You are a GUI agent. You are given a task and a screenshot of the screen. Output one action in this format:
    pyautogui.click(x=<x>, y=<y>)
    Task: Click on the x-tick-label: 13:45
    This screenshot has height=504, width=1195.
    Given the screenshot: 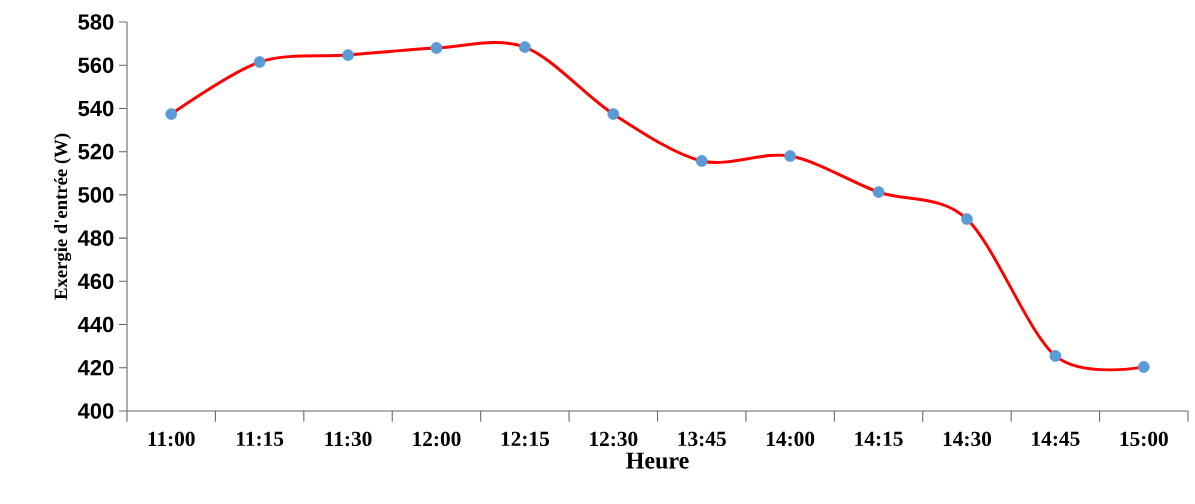 What is the action you would take?
    pyautogui.click(x=702, y=439)
    